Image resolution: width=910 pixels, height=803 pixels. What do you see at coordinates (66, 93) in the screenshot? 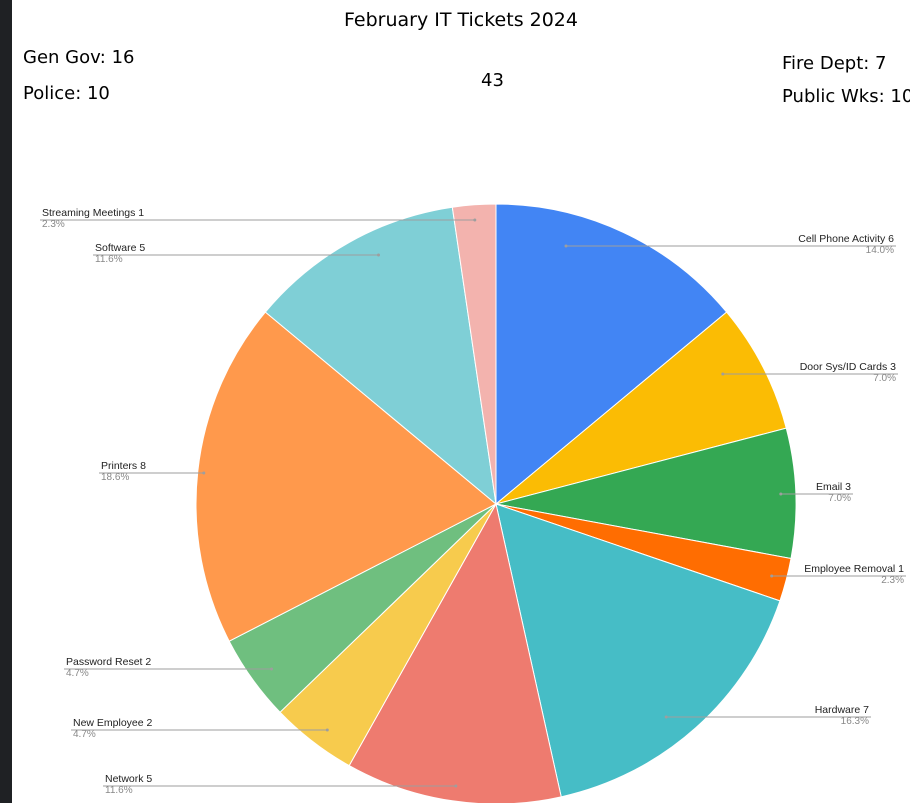
I see `police-count: Police: 10` at bounding box center [66, 93].